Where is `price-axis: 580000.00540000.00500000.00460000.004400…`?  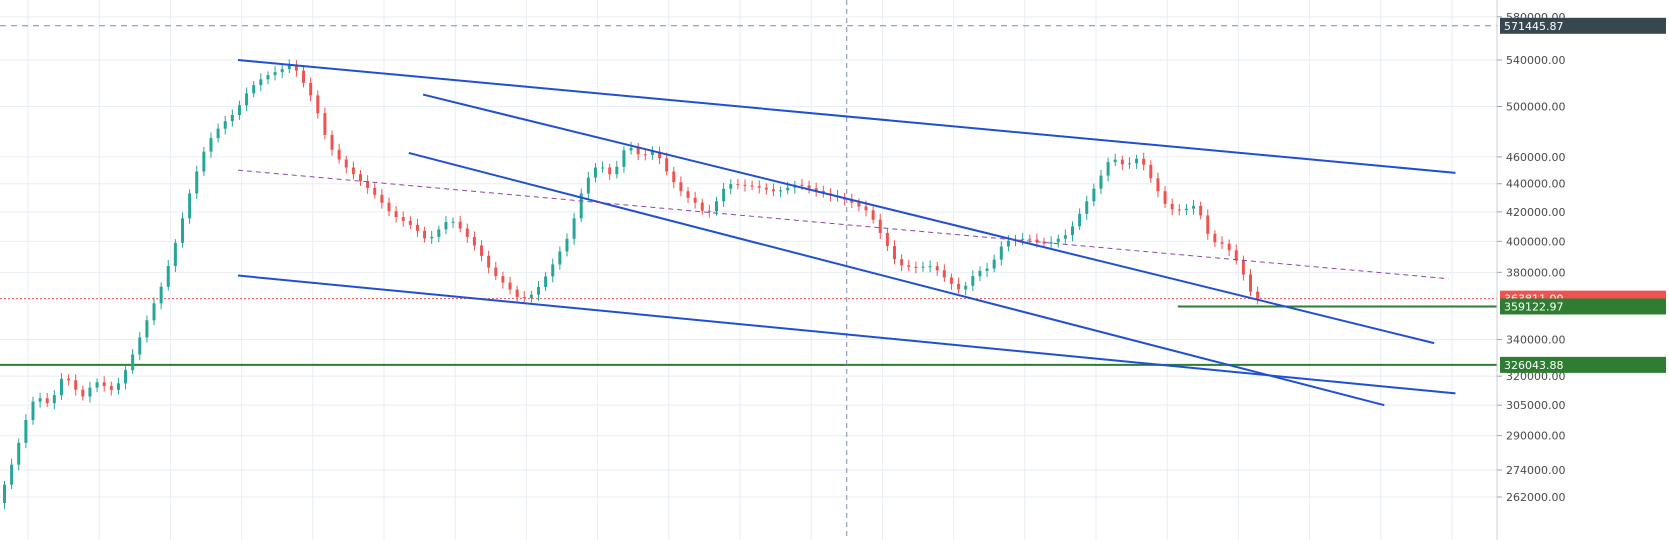
price-axis: 580000.00540000.00500000.00460000.004400… is located at coordinates (1582, 270).